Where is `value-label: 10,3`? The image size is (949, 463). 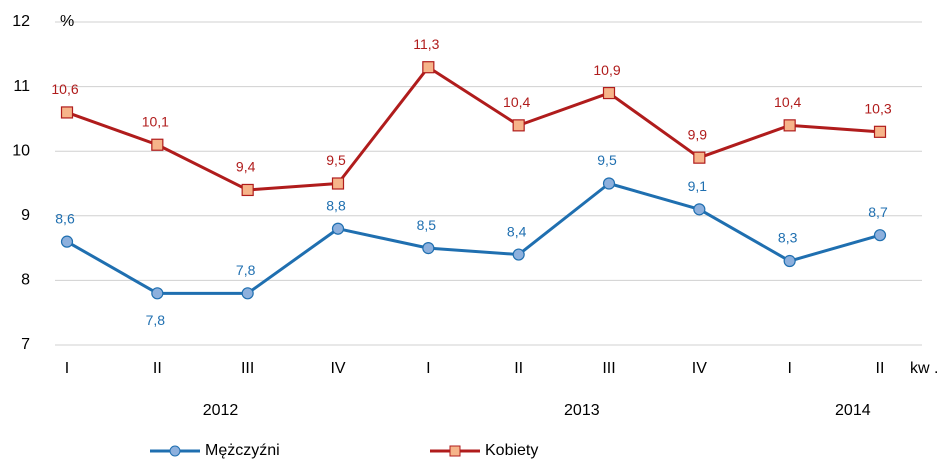
value-label: 10,3 is located at coordinates (877, 109).